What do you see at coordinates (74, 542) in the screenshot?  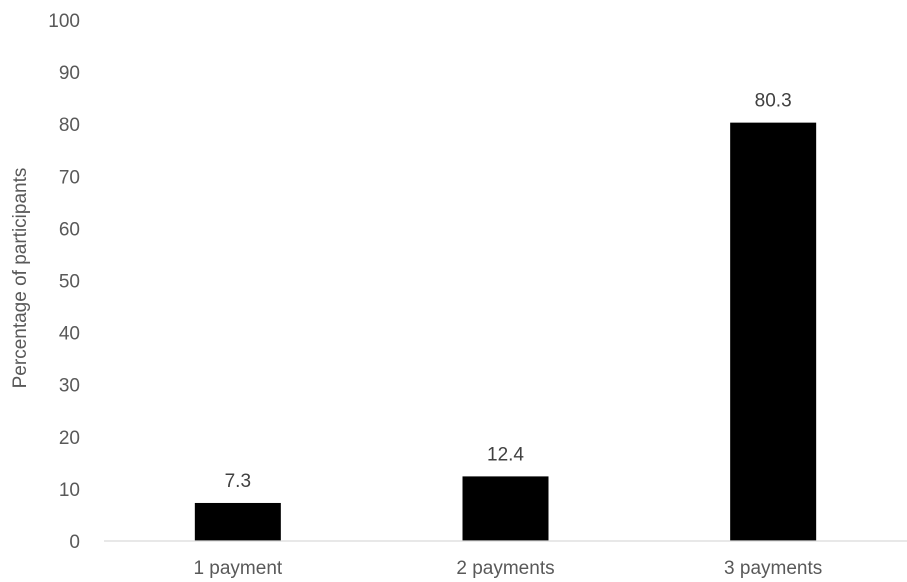 I see `y-tick-label: 0` at bounding box center [74, 542].